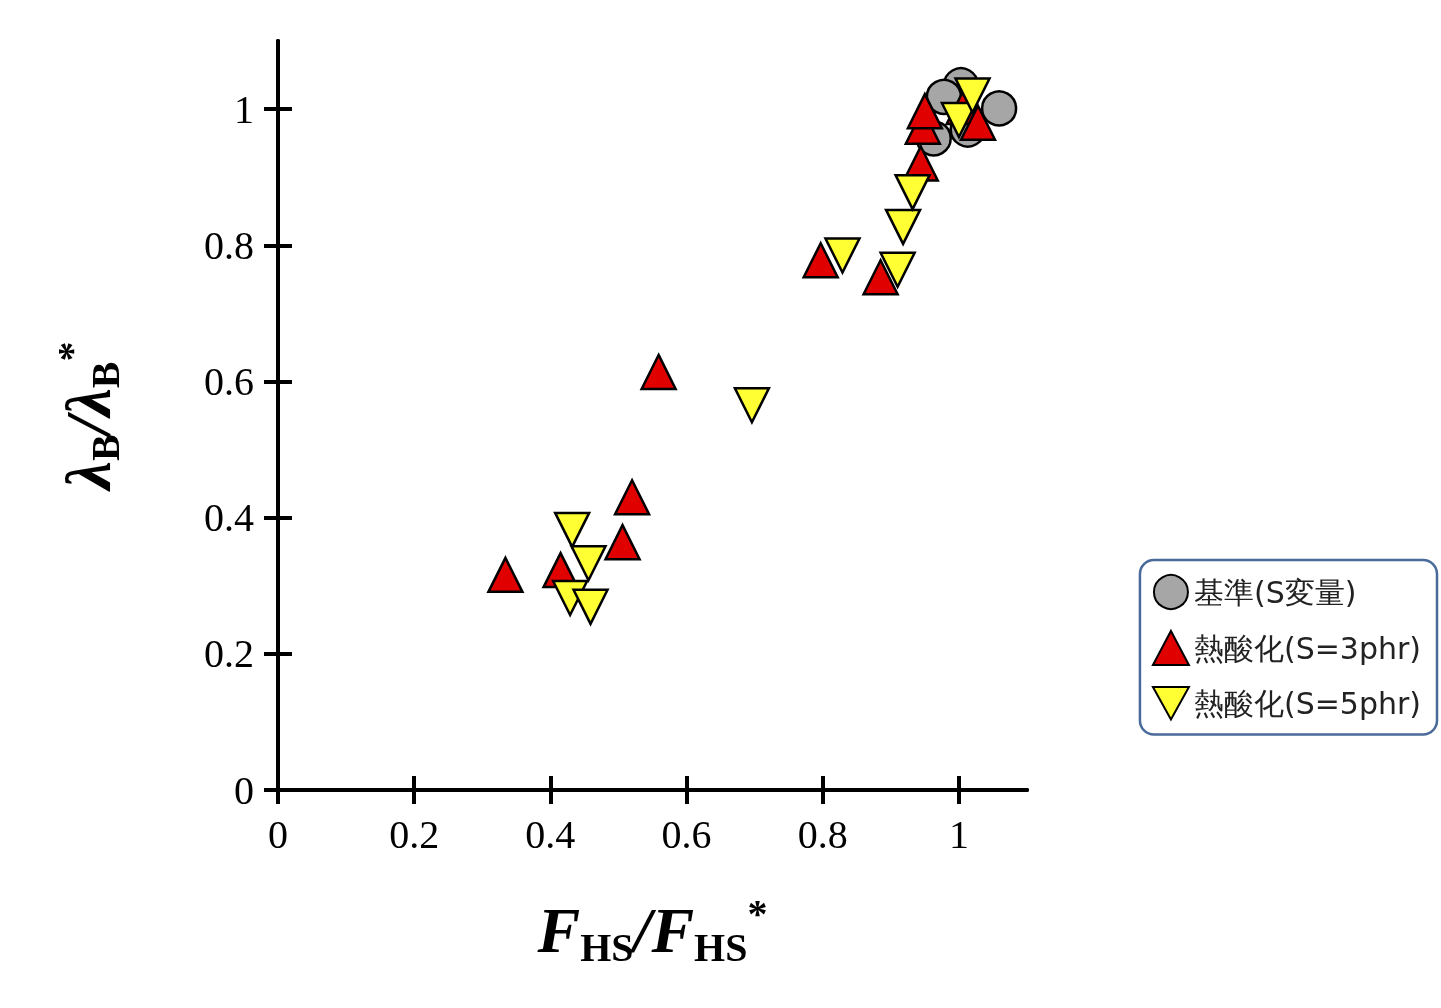 The image size is (1441, 1008). Describe the element at coordinates (229, 381) in the screenshot. I see `y-tick-label: 0.6` at that location.